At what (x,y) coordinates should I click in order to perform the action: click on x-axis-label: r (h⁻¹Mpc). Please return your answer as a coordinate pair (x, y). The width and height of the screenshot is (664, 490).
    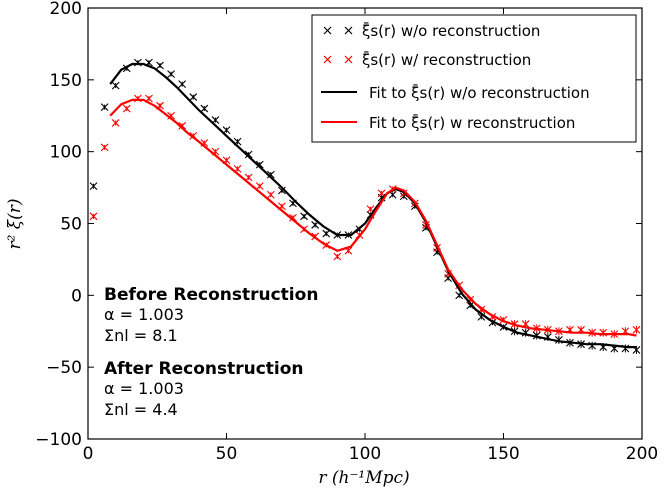
    Looking at the image, I should click on (363, 478).